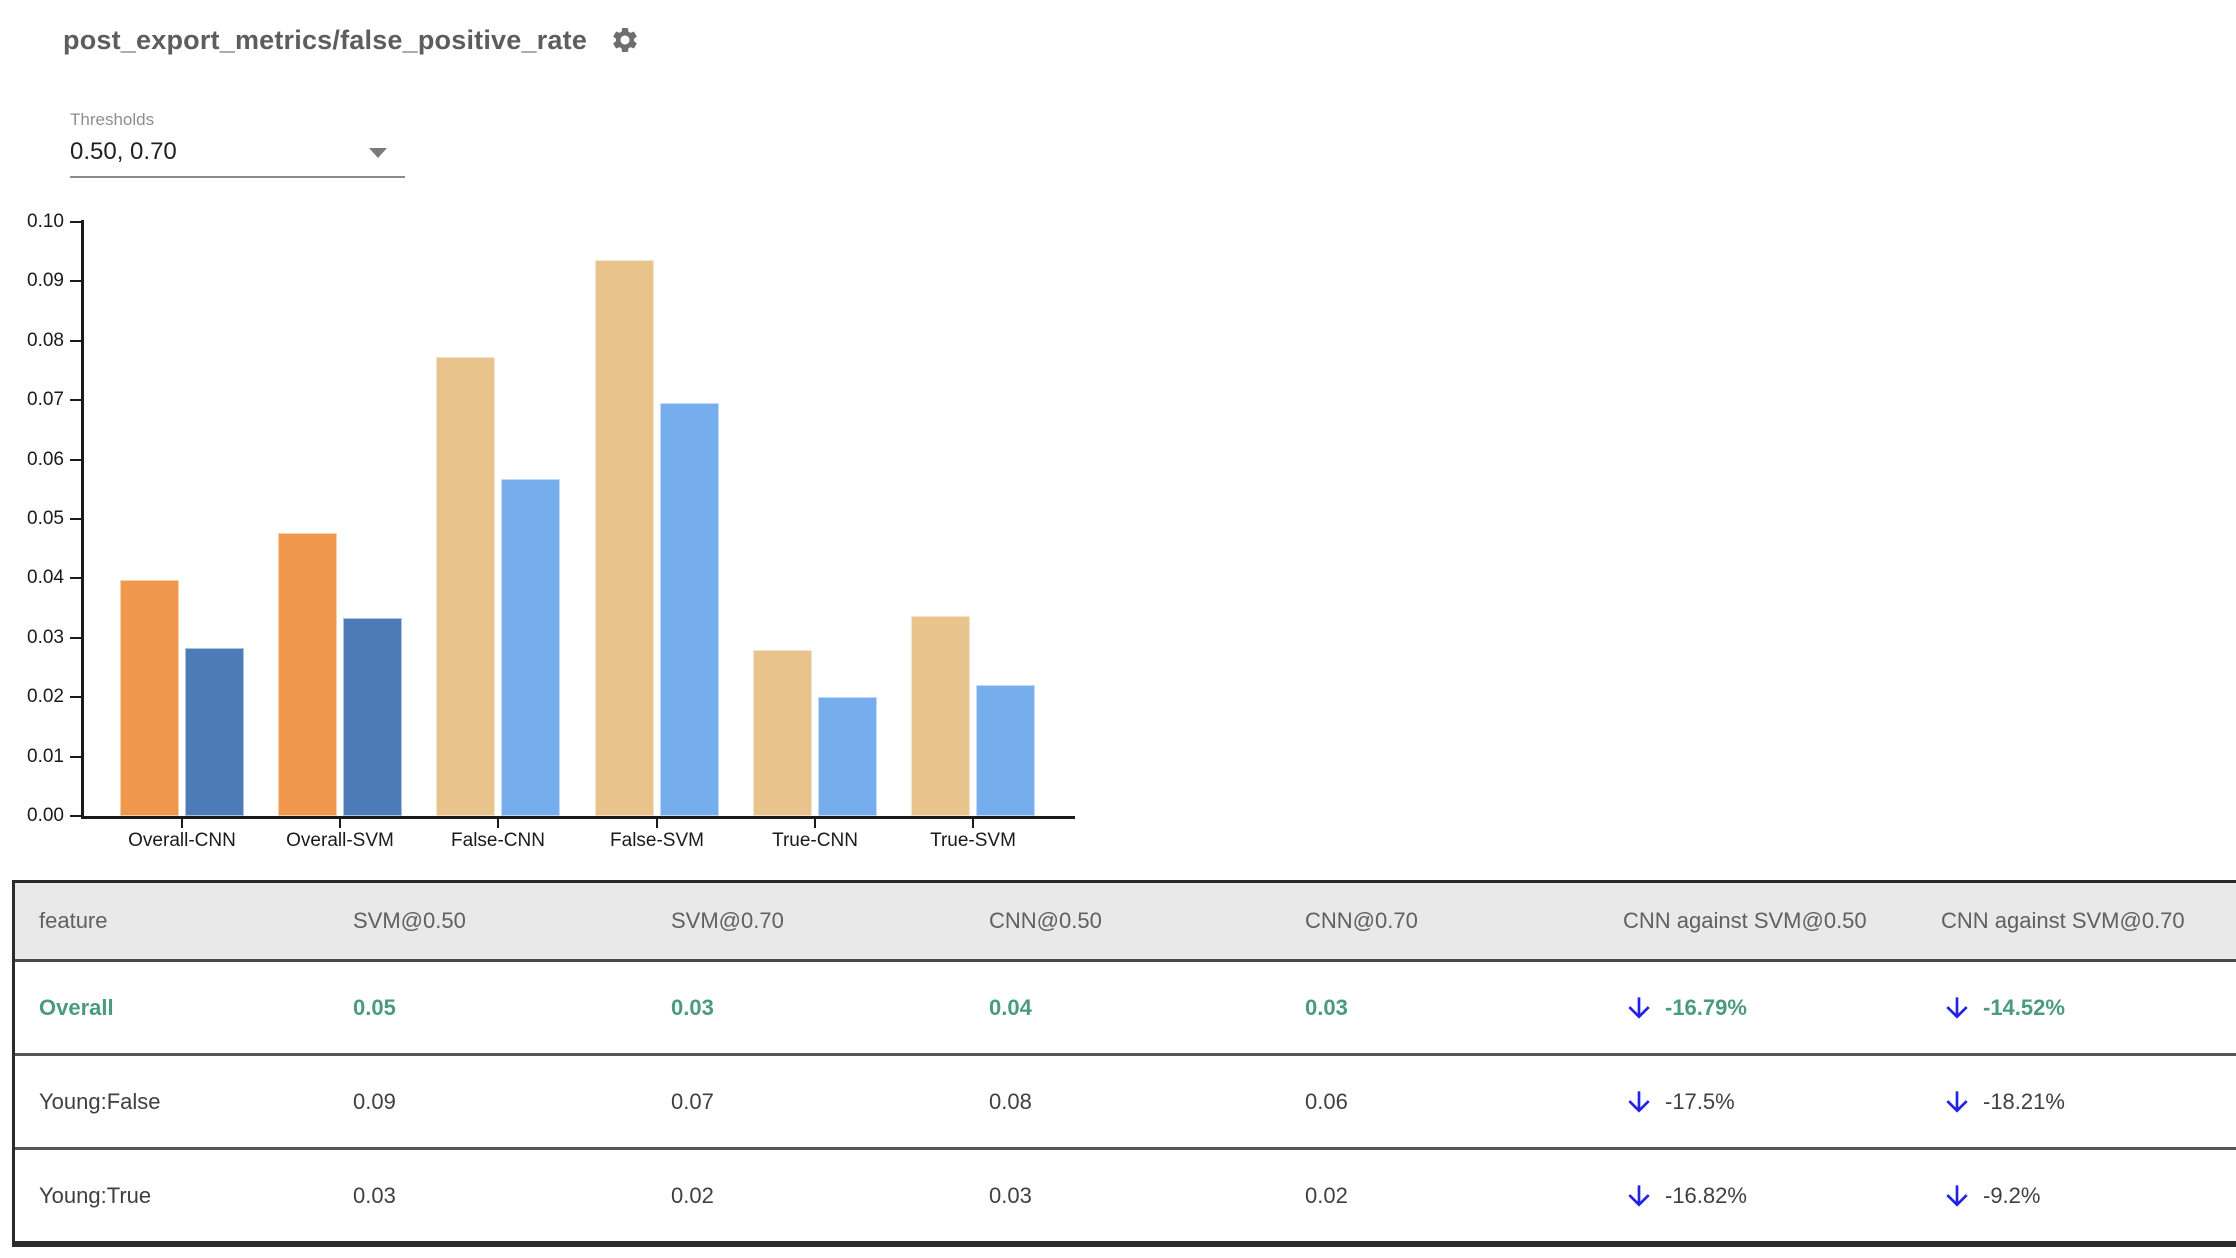 This screenshot has width=2236, height=1258. I want to click on y-axis-tick-label: 0.01, so click(45, 756).